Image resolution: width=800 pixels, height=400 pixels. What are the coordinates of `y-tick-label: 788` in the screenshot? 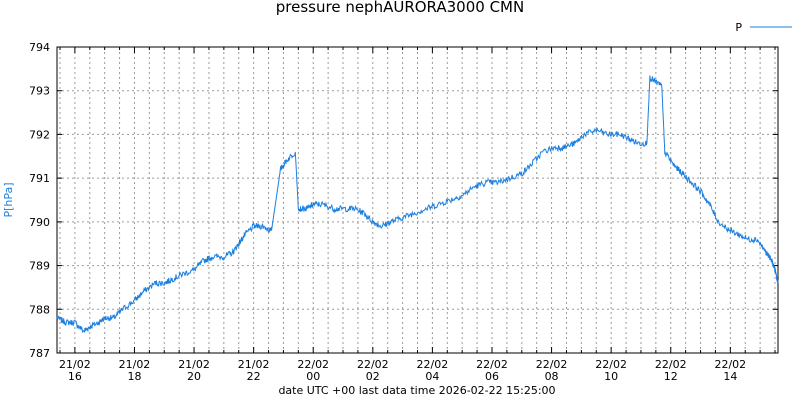 It's located at (39, 309).